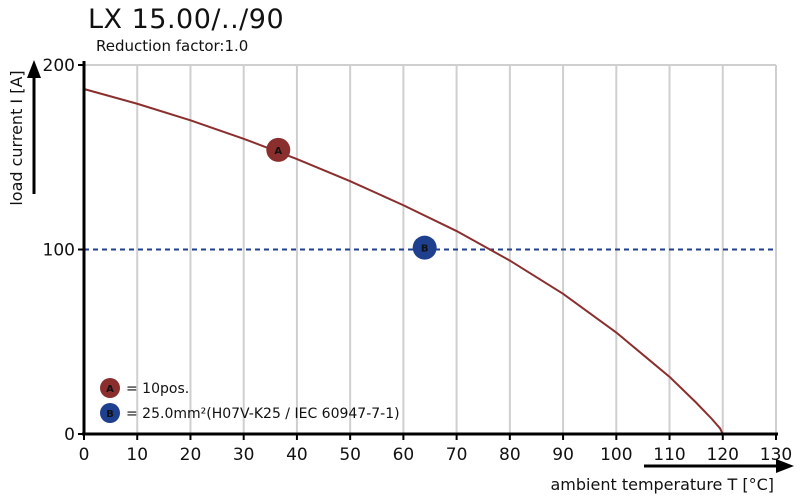 This screenshot has height=500, width=800. What do you see at coordinates (157, 389) in the screenshot?
I see `legend-text: = 10pos.` at bounding box center [157, 389].